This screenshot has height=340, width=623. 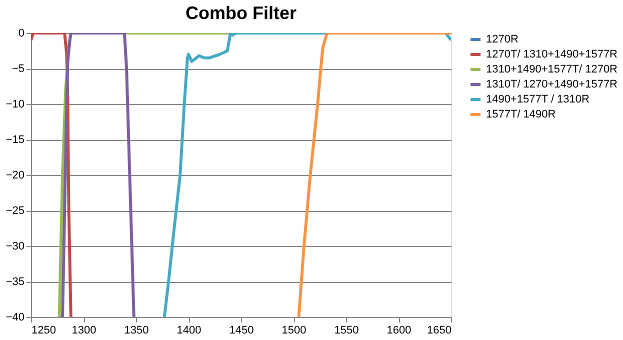 I want to click on x-tick-label: 1350, so click(x=136, y=330).